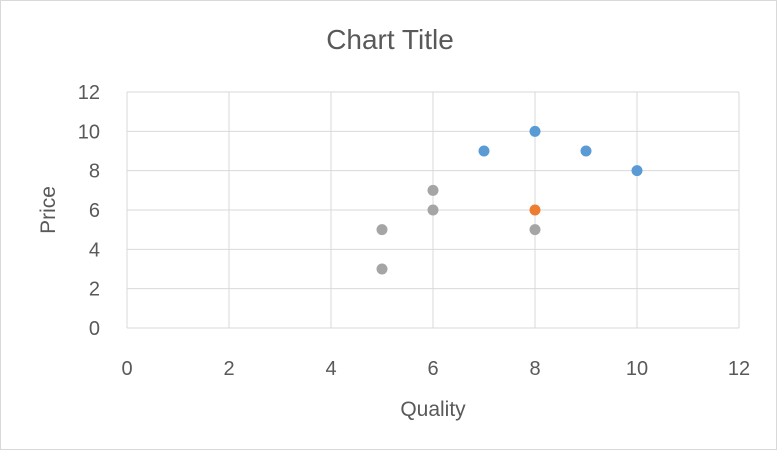  Describe the element at coordinates (432, 369) in the screenshot. I see `x-tick-label: 6` at that location.